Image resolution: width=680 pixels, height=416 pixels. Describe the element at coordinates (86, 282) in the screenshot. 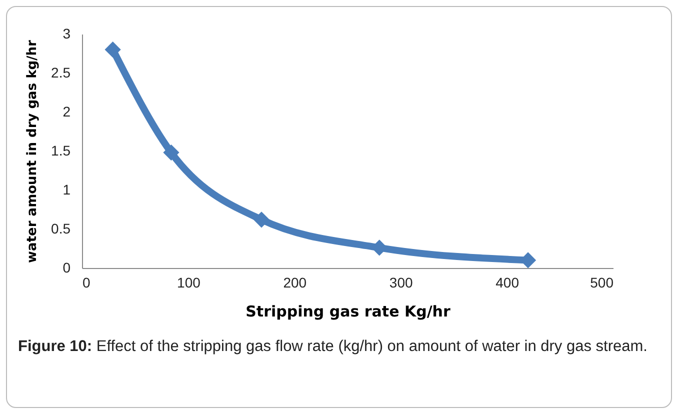

I see `x-tick-label: 0` at that location.